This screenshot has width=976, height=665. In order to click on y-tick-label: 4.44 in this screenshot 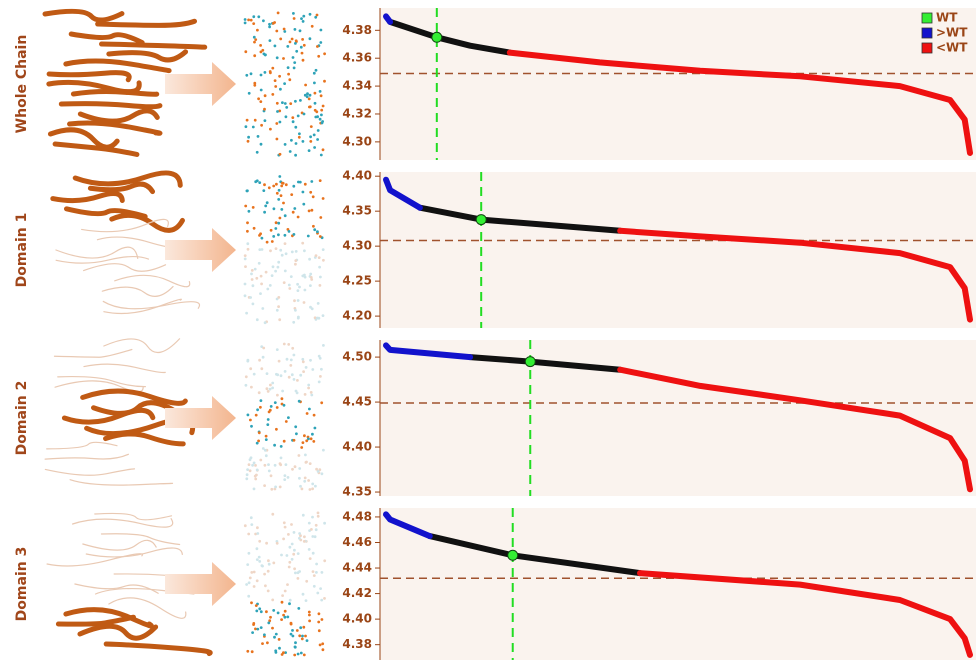, I will do `click(357, 568)`.